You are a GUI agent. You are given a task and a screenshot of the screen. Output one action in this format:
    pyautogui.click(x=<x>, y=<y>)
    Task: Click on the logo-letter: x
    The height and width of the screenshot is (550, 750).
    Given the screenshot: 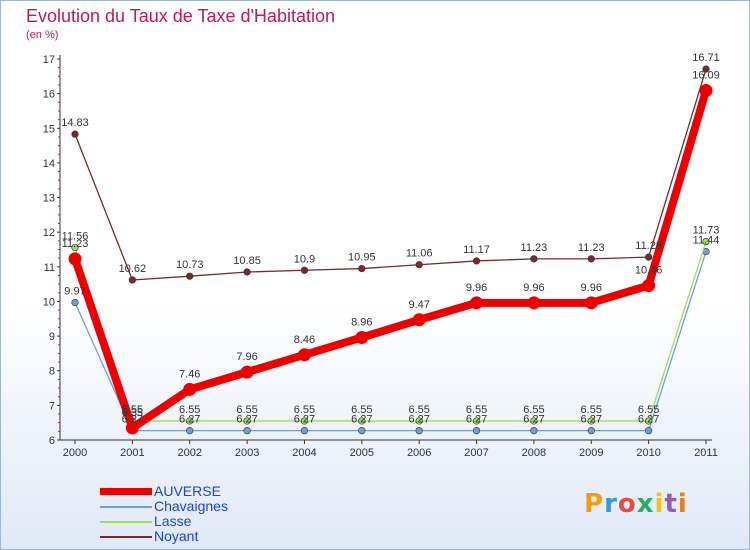 What is the action you would take?
    pyautogui.click(x=645, y=504)
    